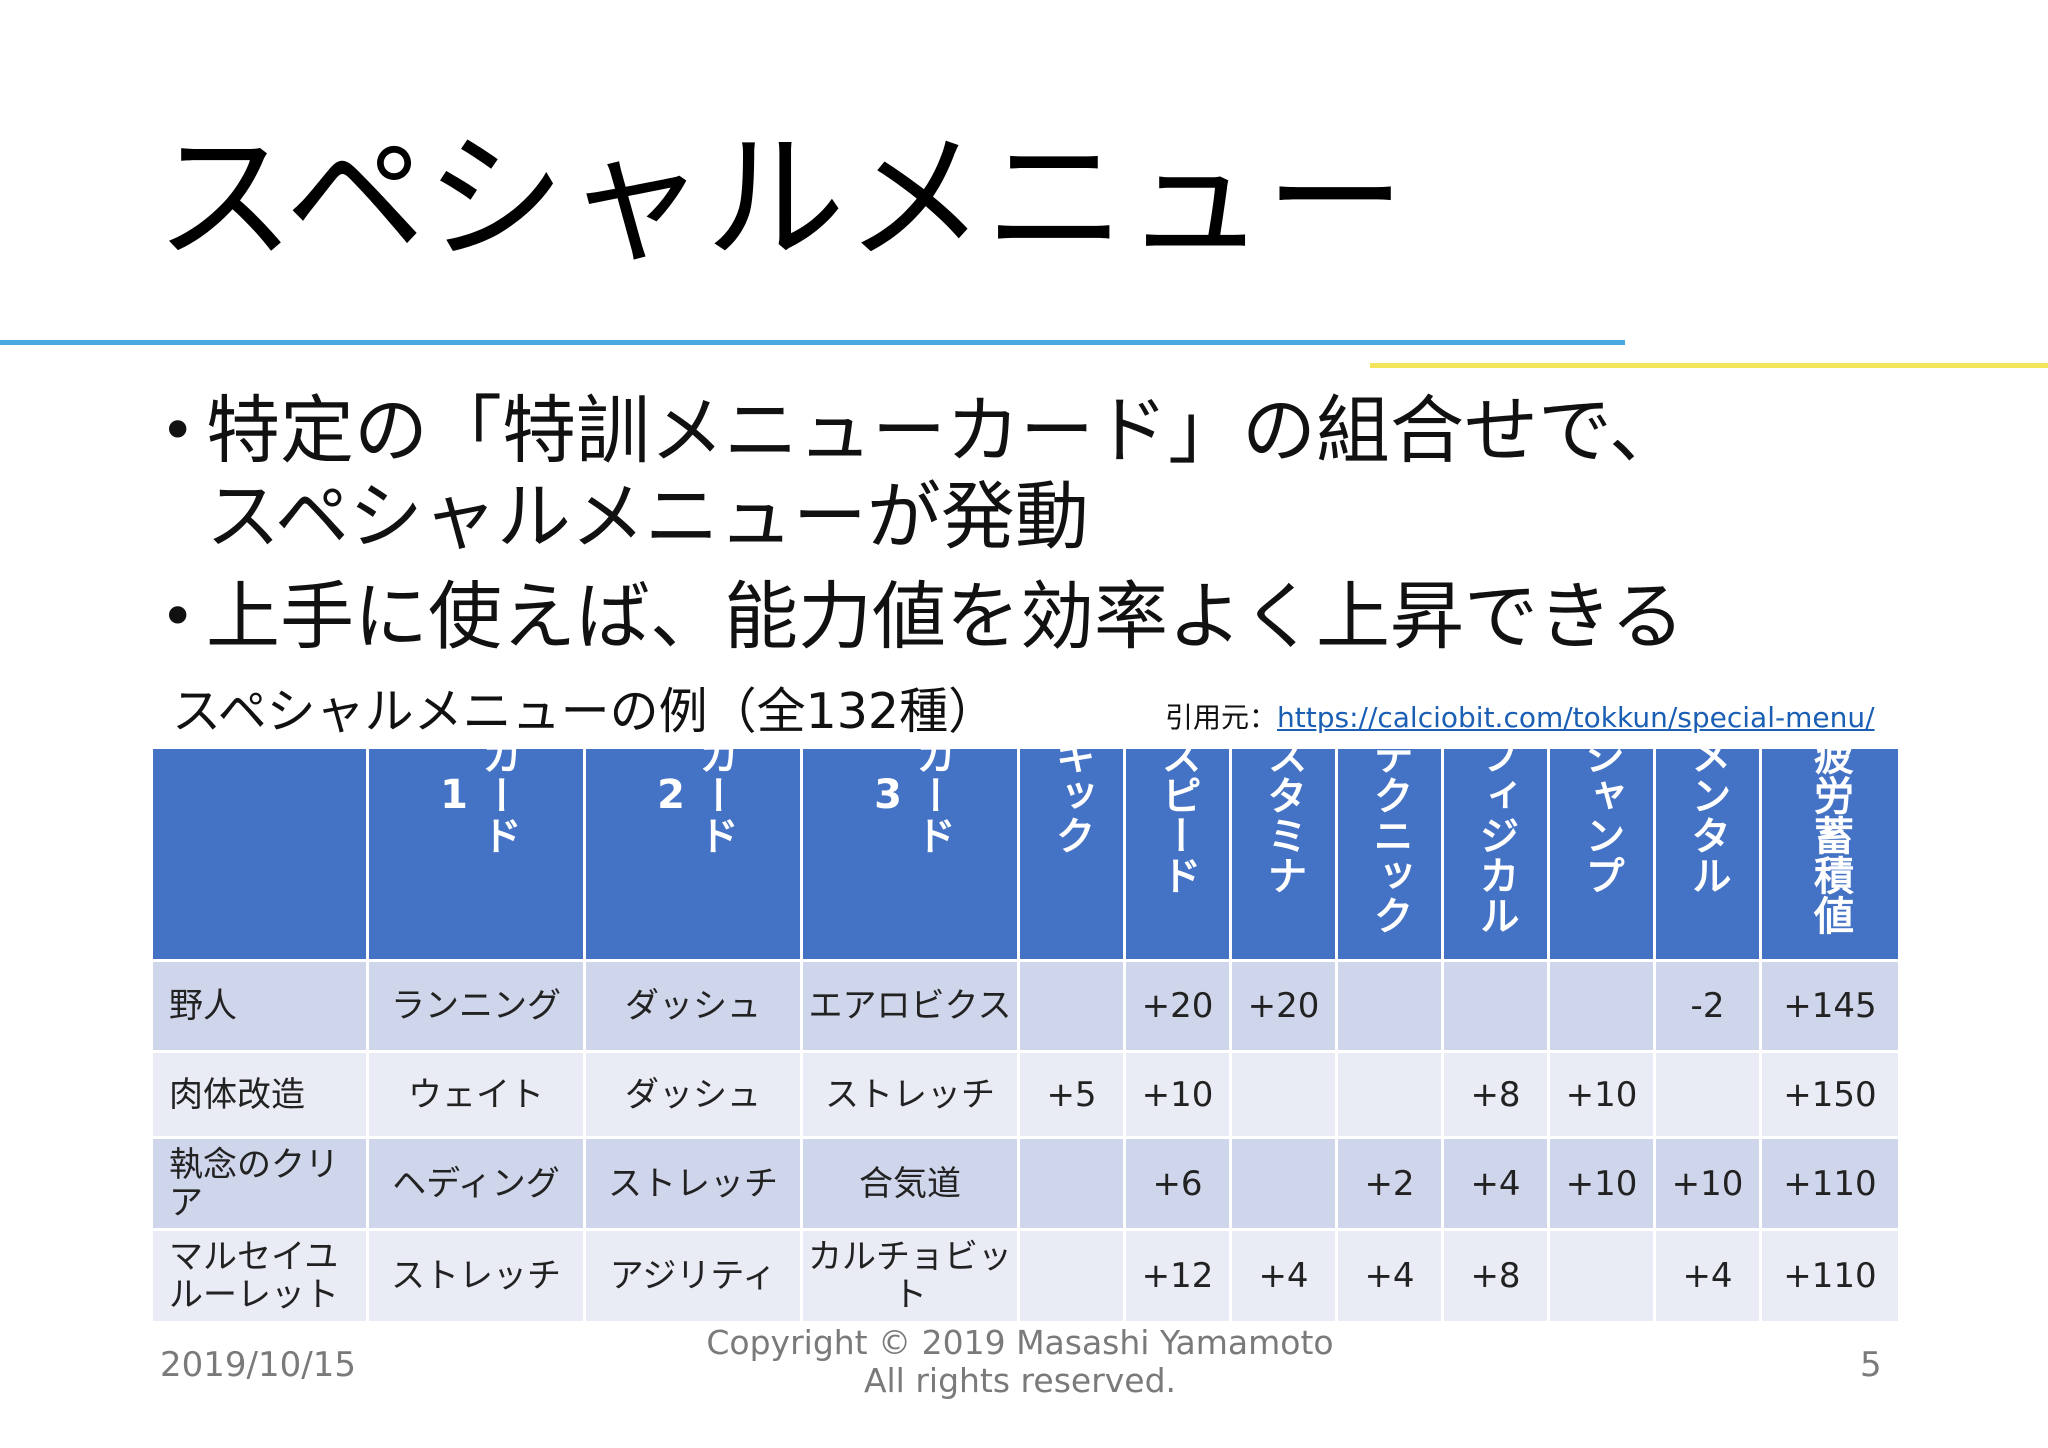 Image resolution: width=2048 pixels, height=1448 pixels. What do you see at coordinates (1071, 1094) in the screenshot?
I see `table-cell: +5` at bounding box center [1071, 1094].